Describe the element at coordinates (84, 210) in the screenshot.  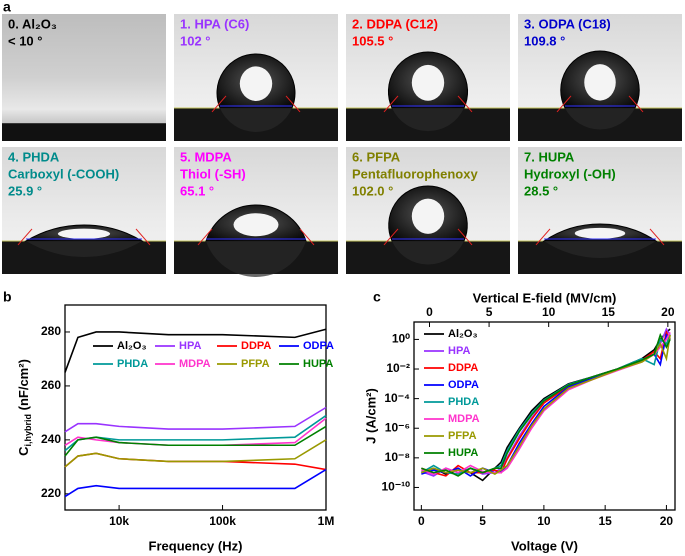
I see `photo: 4. PHDA Carboxyl (-COOH) 25.9 °` at that location.